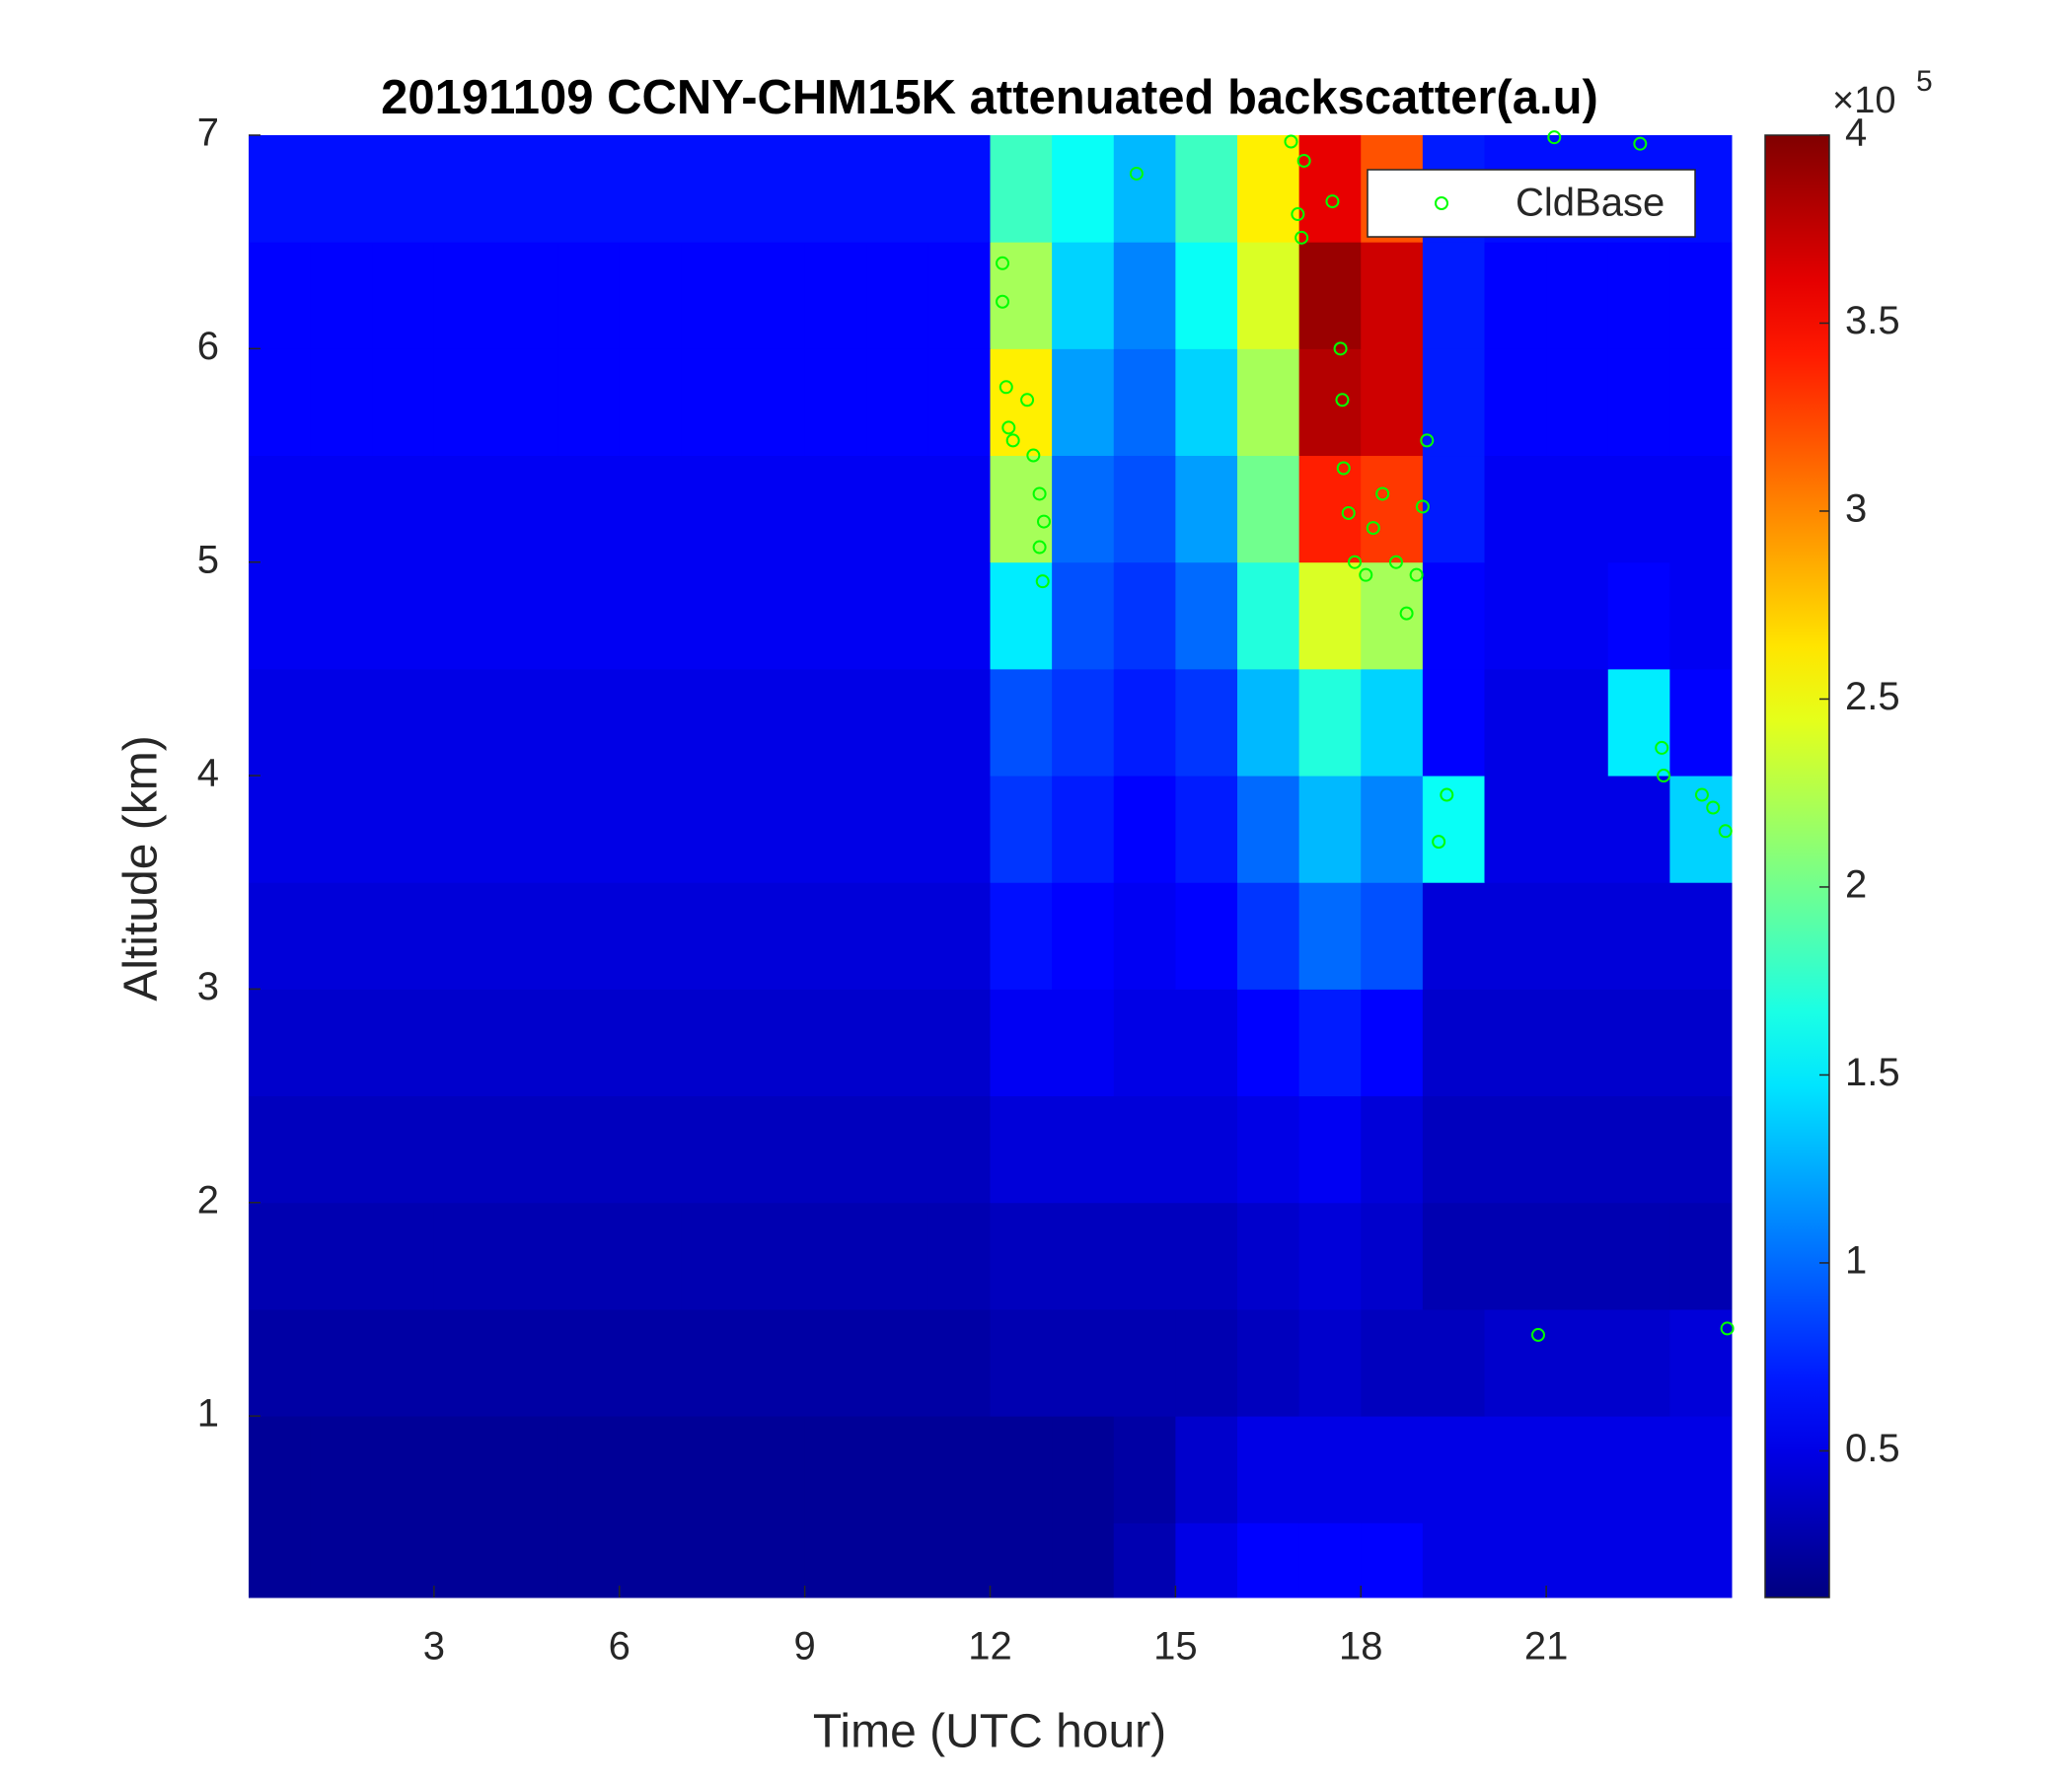  What do you see at coordinates (1856, 885) in the screenshot?
I see `colorbar-tick-label: 2` at bounding box center [1856, 885].